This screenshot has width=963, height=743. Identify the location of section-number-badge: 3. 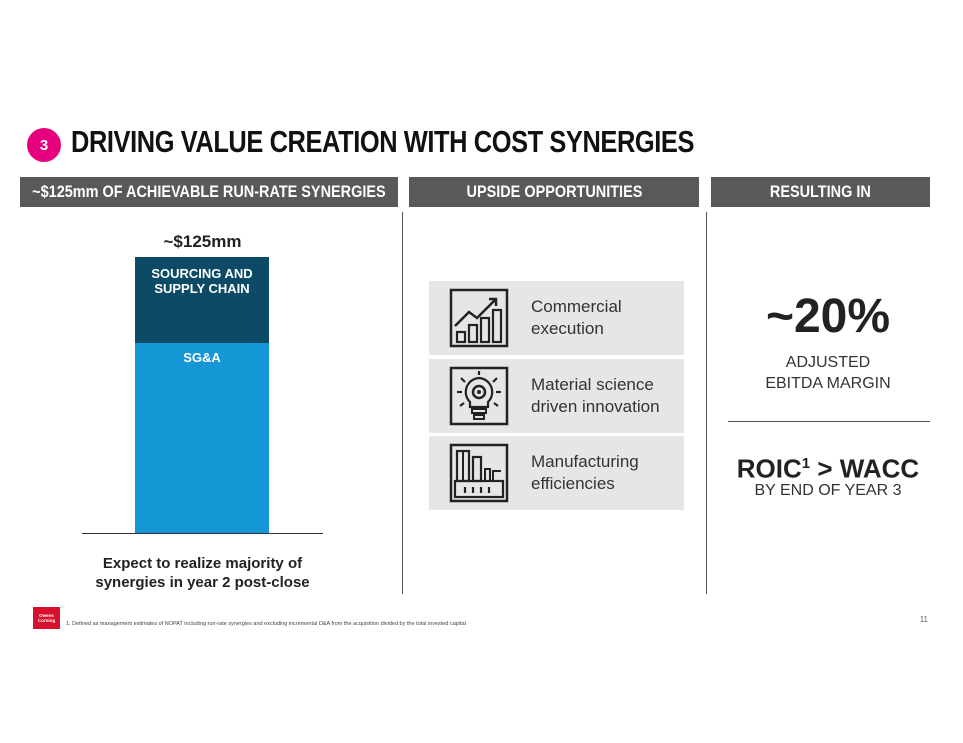
(44, 145).